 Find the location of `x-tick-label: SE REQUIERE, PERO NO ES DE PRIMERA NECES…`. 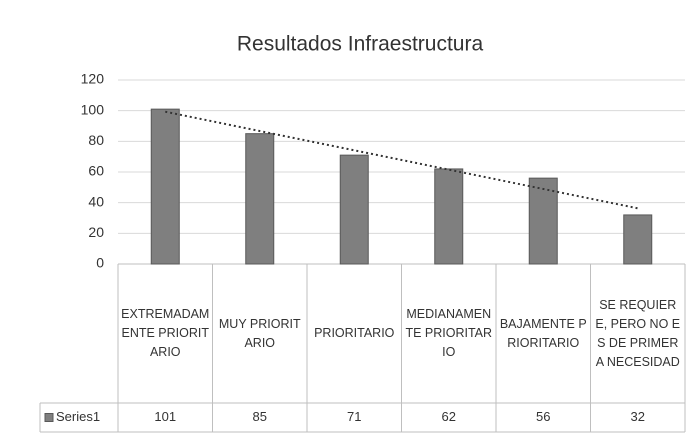

x-tick-label: SE REQUIERE, PERO NO ES DE PRIMERA NECES… is located at coordinates (638, 333).